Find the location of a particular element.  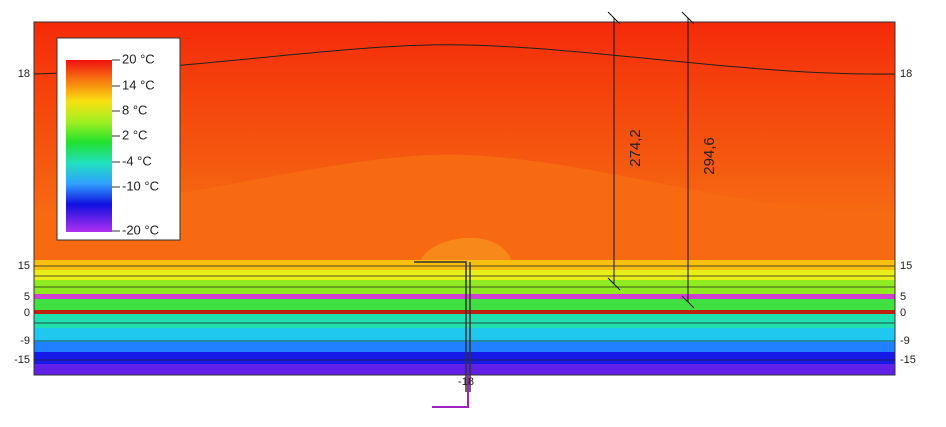

structure is located at coordinates (442, 326).